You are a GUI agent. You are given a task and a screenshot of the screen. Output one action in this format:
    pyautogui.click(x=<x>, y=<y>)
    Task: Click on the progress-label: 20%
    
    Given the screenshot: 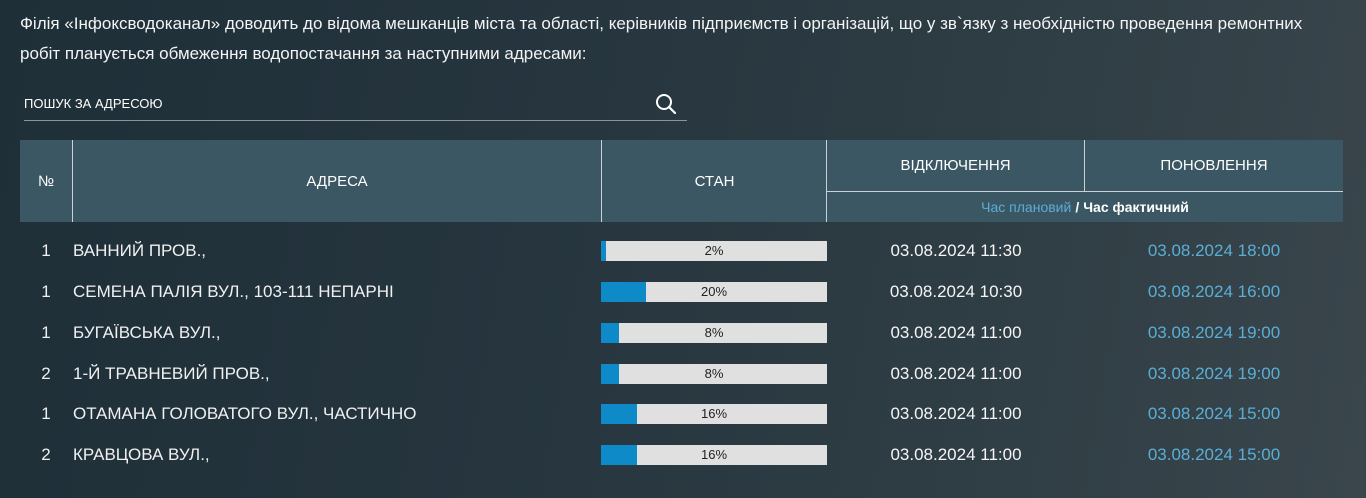 What is the action you would take?
    pyautogui.click(x=714, y=291)
    